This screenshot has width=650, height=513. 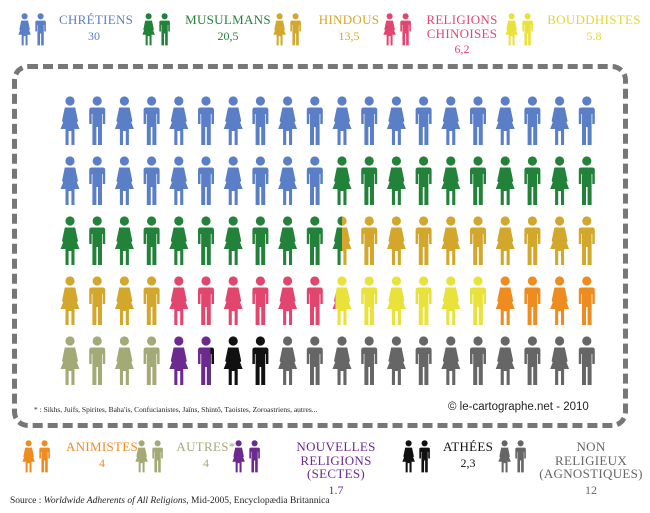 What do you see at coordinates (349, 35) in the screenshot?
I see `legend-value: 13,5` at bounding box center [349, 35].